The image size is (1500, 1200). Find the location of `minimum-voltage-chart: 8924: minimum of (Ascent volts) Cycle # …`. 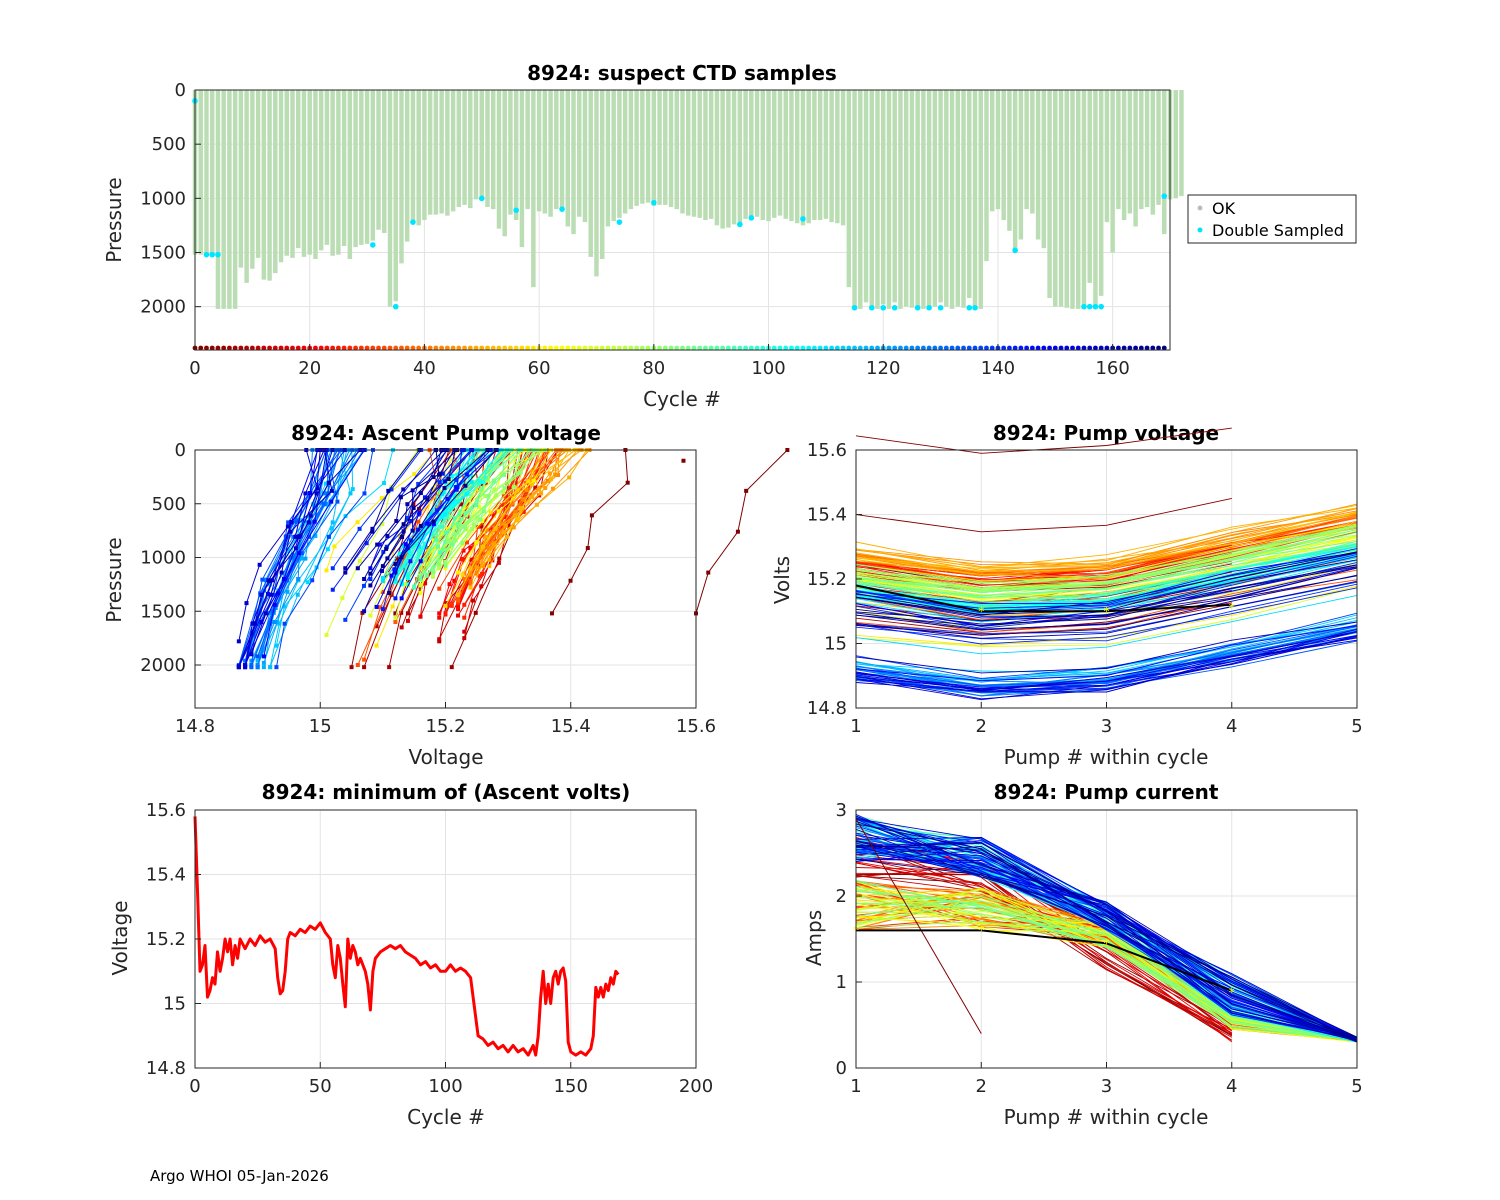

minimum-voltage-chart: 8924: minimum of (Ascent volts) Cycle # … is located at coordinates (410, 954).